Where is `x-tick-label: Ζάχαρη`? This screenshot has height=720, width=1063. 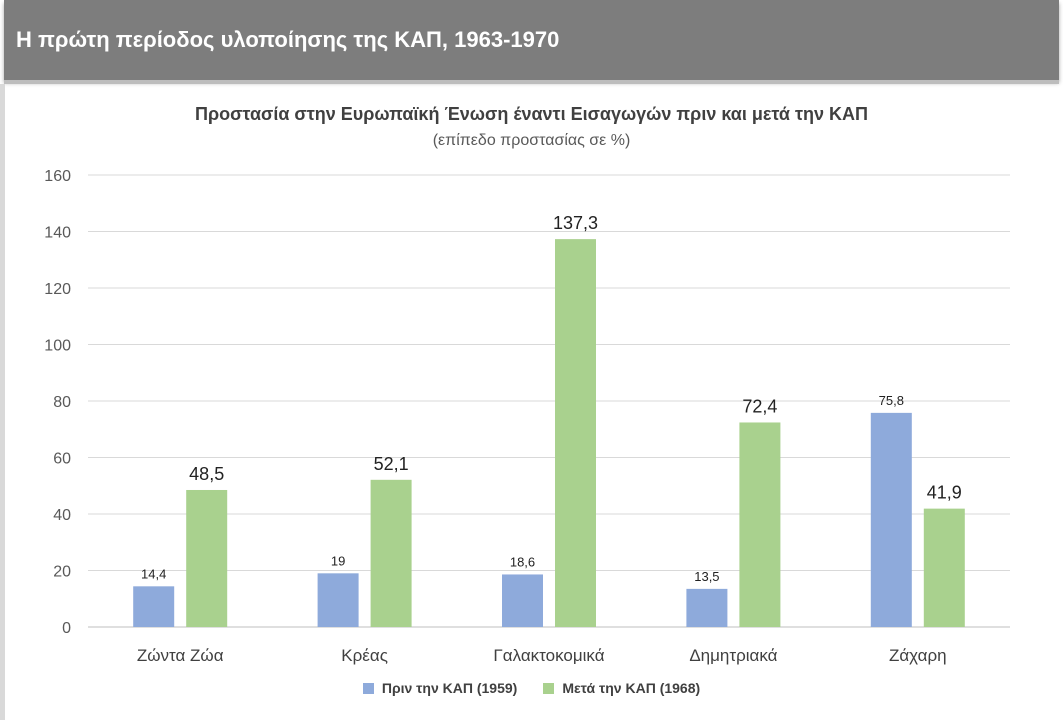 x-tick-label: Ζάχαρη is located at coordinates (918, 655).